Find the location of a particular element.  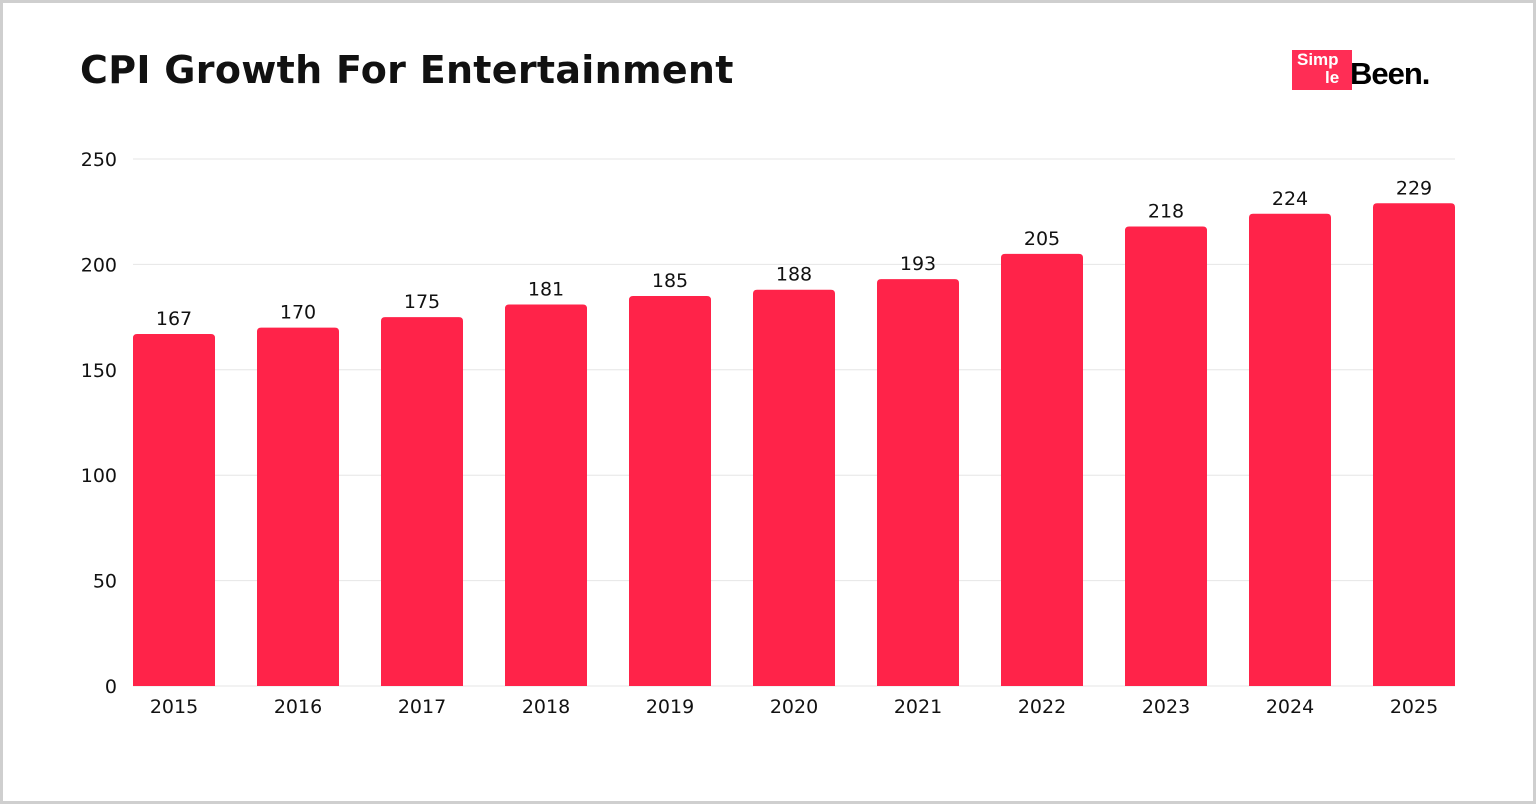

data-label: 167 is located at coordinates (174, 319).